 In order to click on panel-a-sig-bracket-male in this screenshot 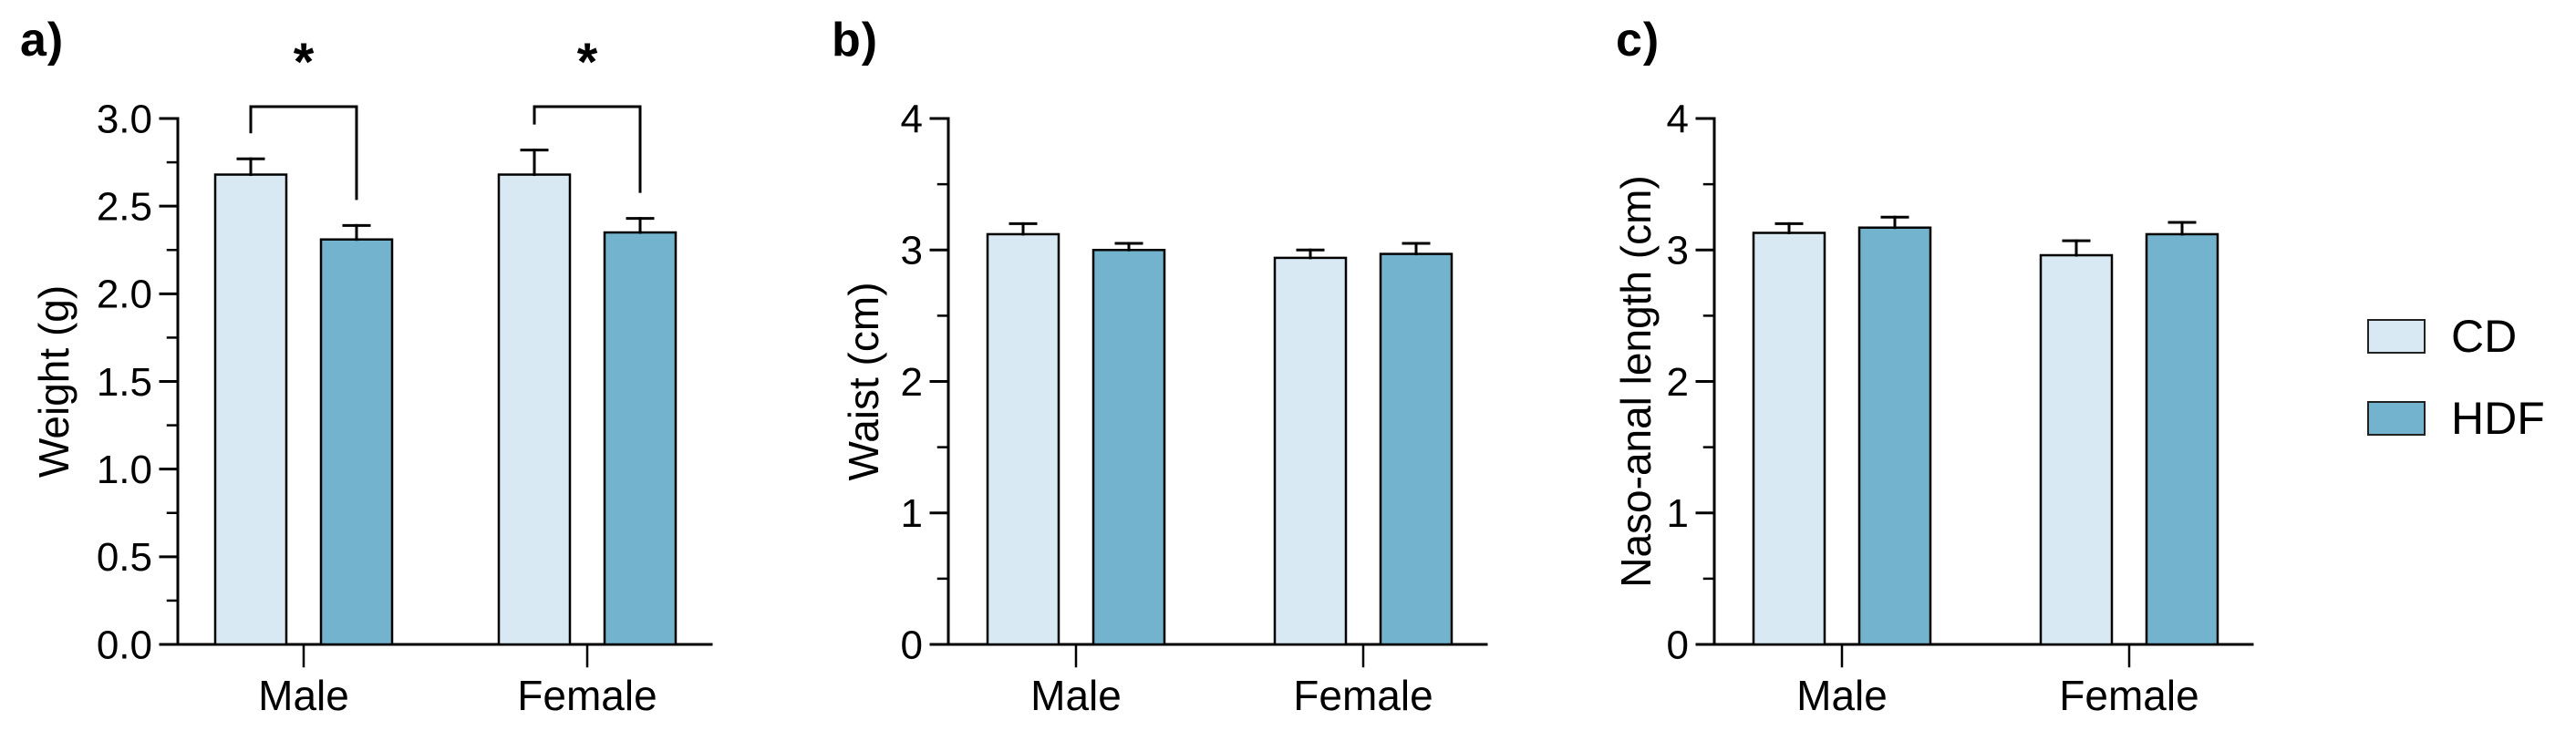, I will do `click(303, 153)`.